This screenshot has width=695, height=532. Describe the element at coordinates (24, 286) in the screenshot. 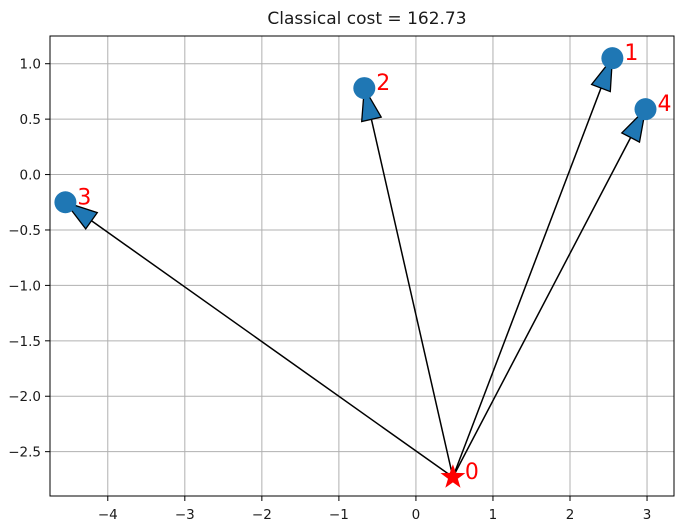

I see `y-tick-label: −1.0` at that location.